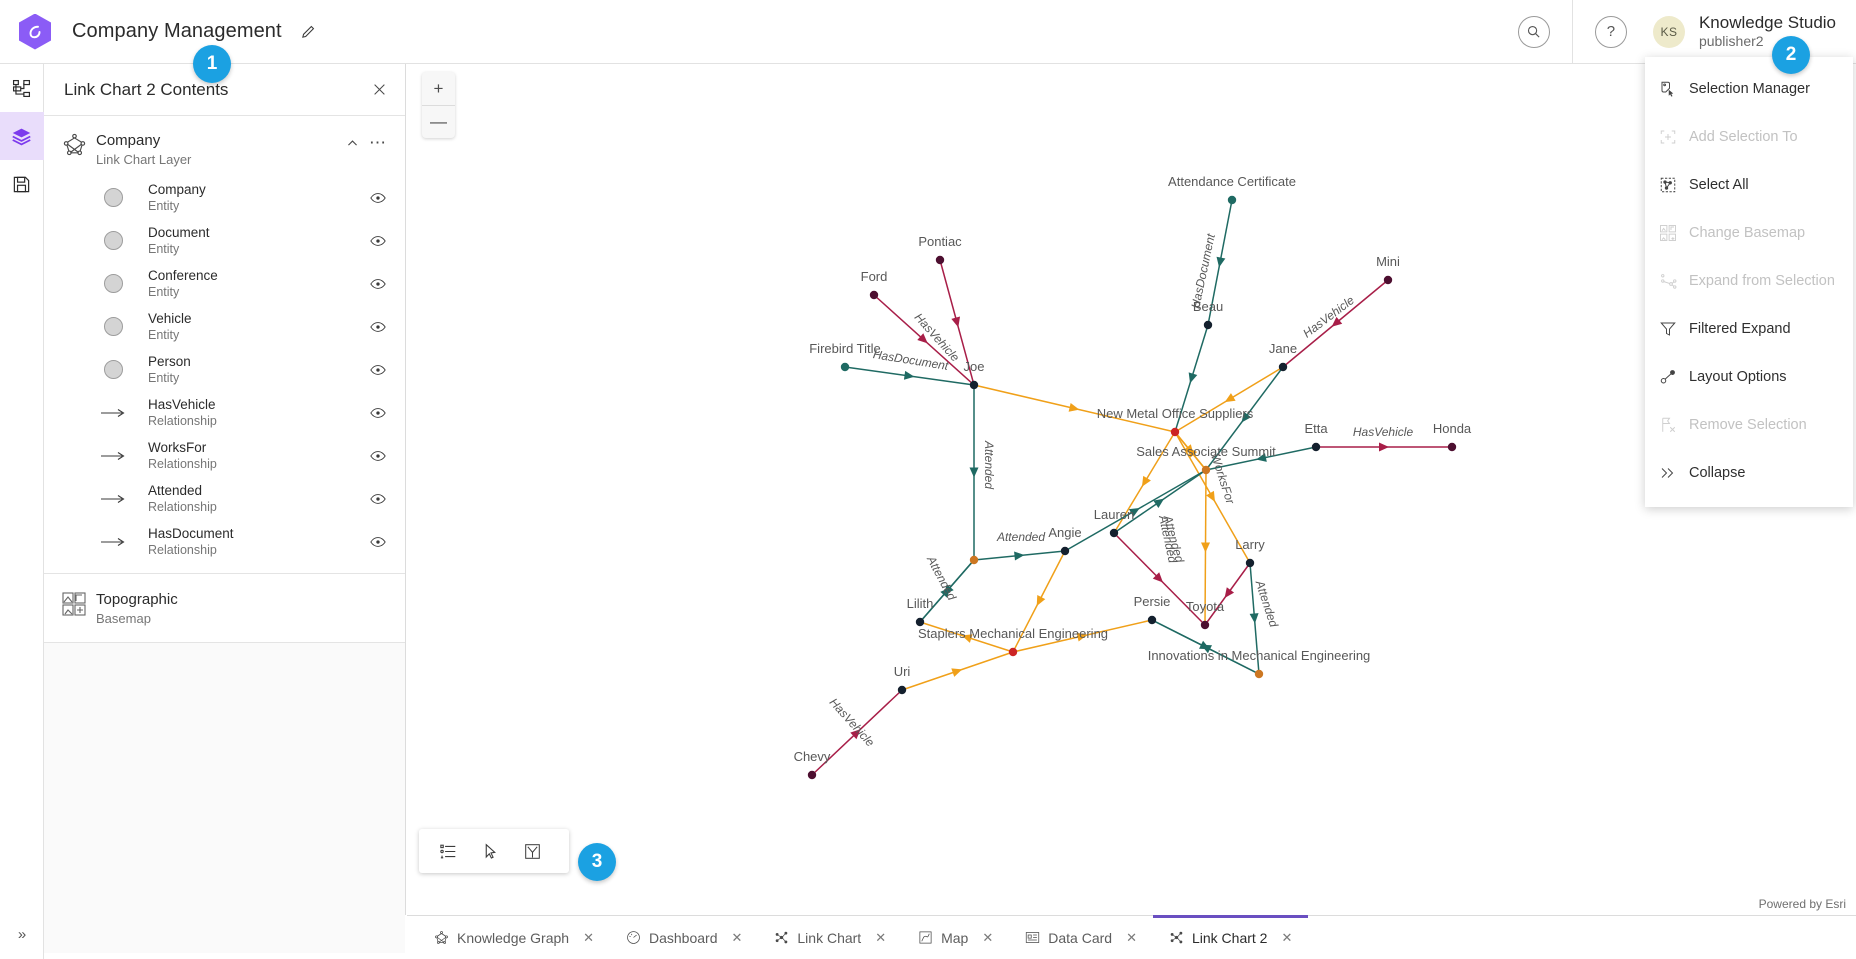 This screenshot has height=959, width=1856. I want to click on entity-symbol-icon, so click(113, 197).